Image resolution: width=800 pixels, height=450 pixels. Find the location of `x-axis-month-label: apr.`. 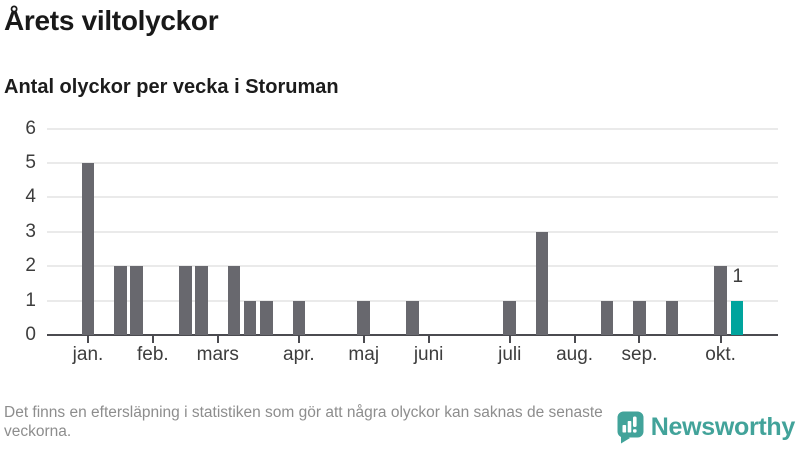

x-axis-month-label: apr. is located at coordinates (299, 354).